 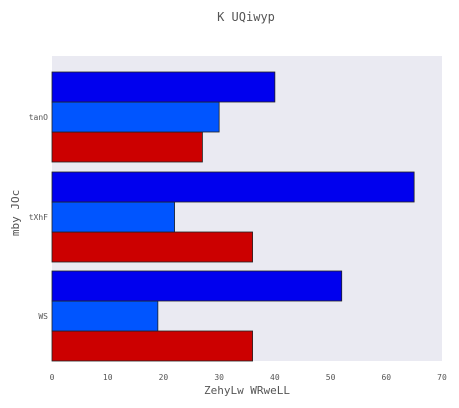 I want to click on y-tick-labels: WS tXhF tanO, so click(x=38, y=217).